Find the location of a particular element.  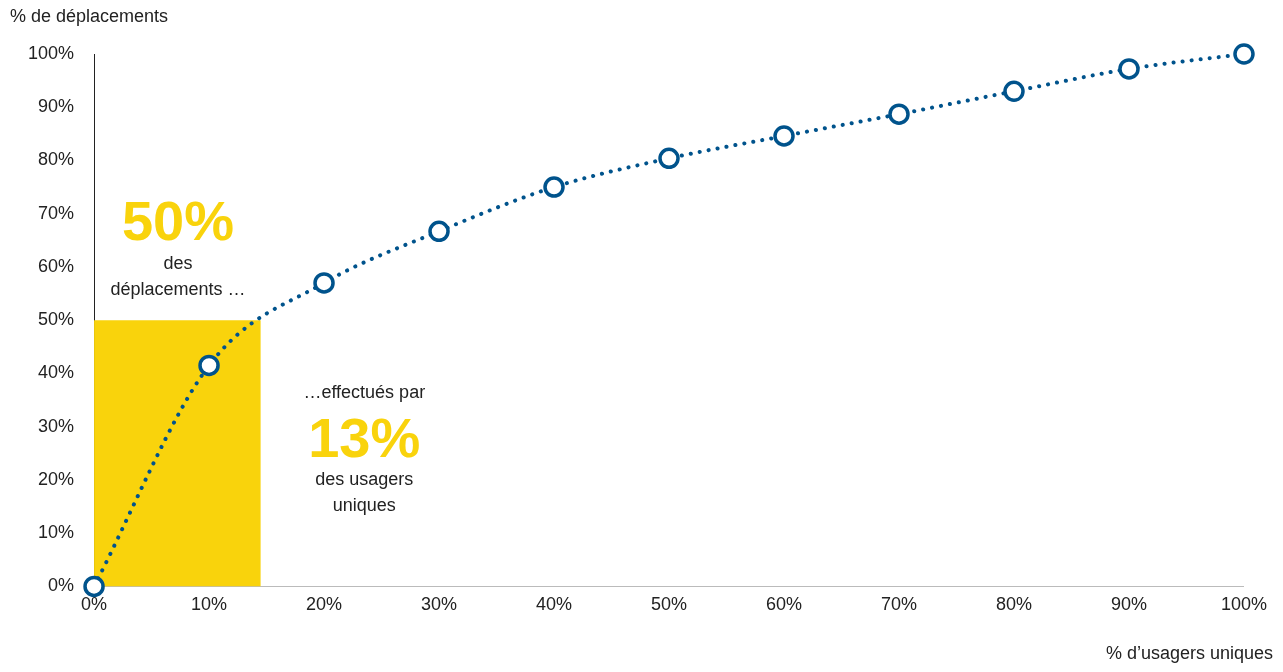

y-tick-label: 20% is located at coordinates (56, 478).